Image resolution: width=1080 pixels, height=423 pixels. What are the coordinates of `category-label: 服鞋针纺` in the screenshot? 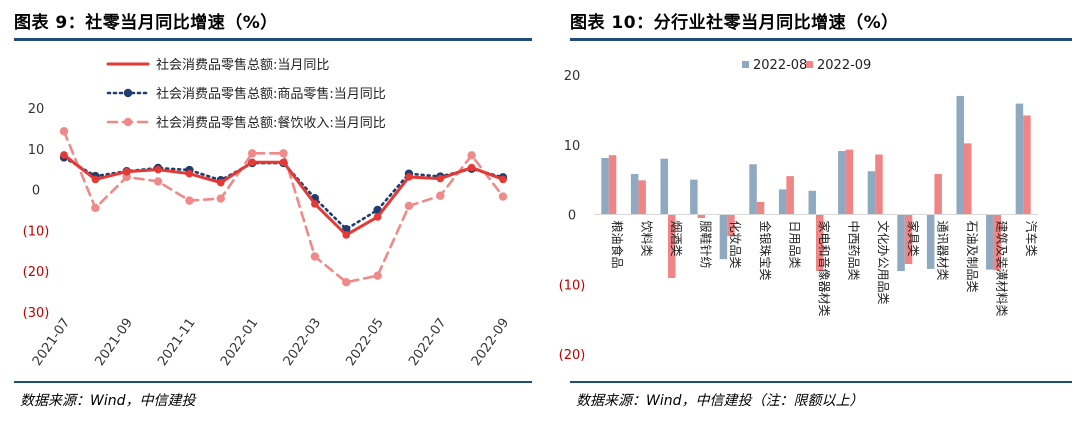 It's located at (706, 245).